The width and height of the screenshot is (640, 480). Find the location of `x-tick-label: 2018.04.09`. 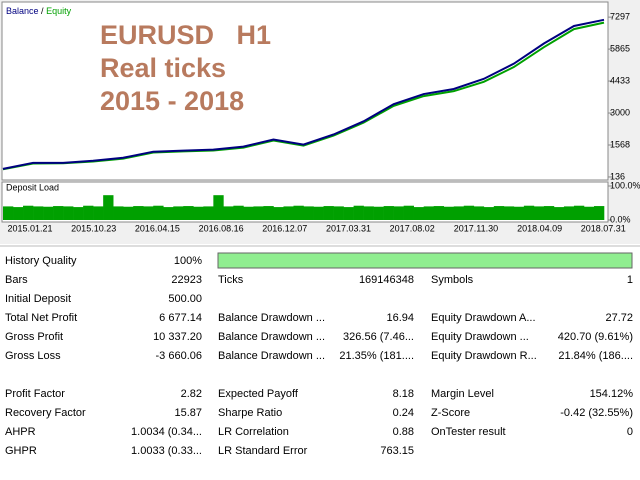

x-tick-label: 2018.04.09 is located at coordinates (539, 228).